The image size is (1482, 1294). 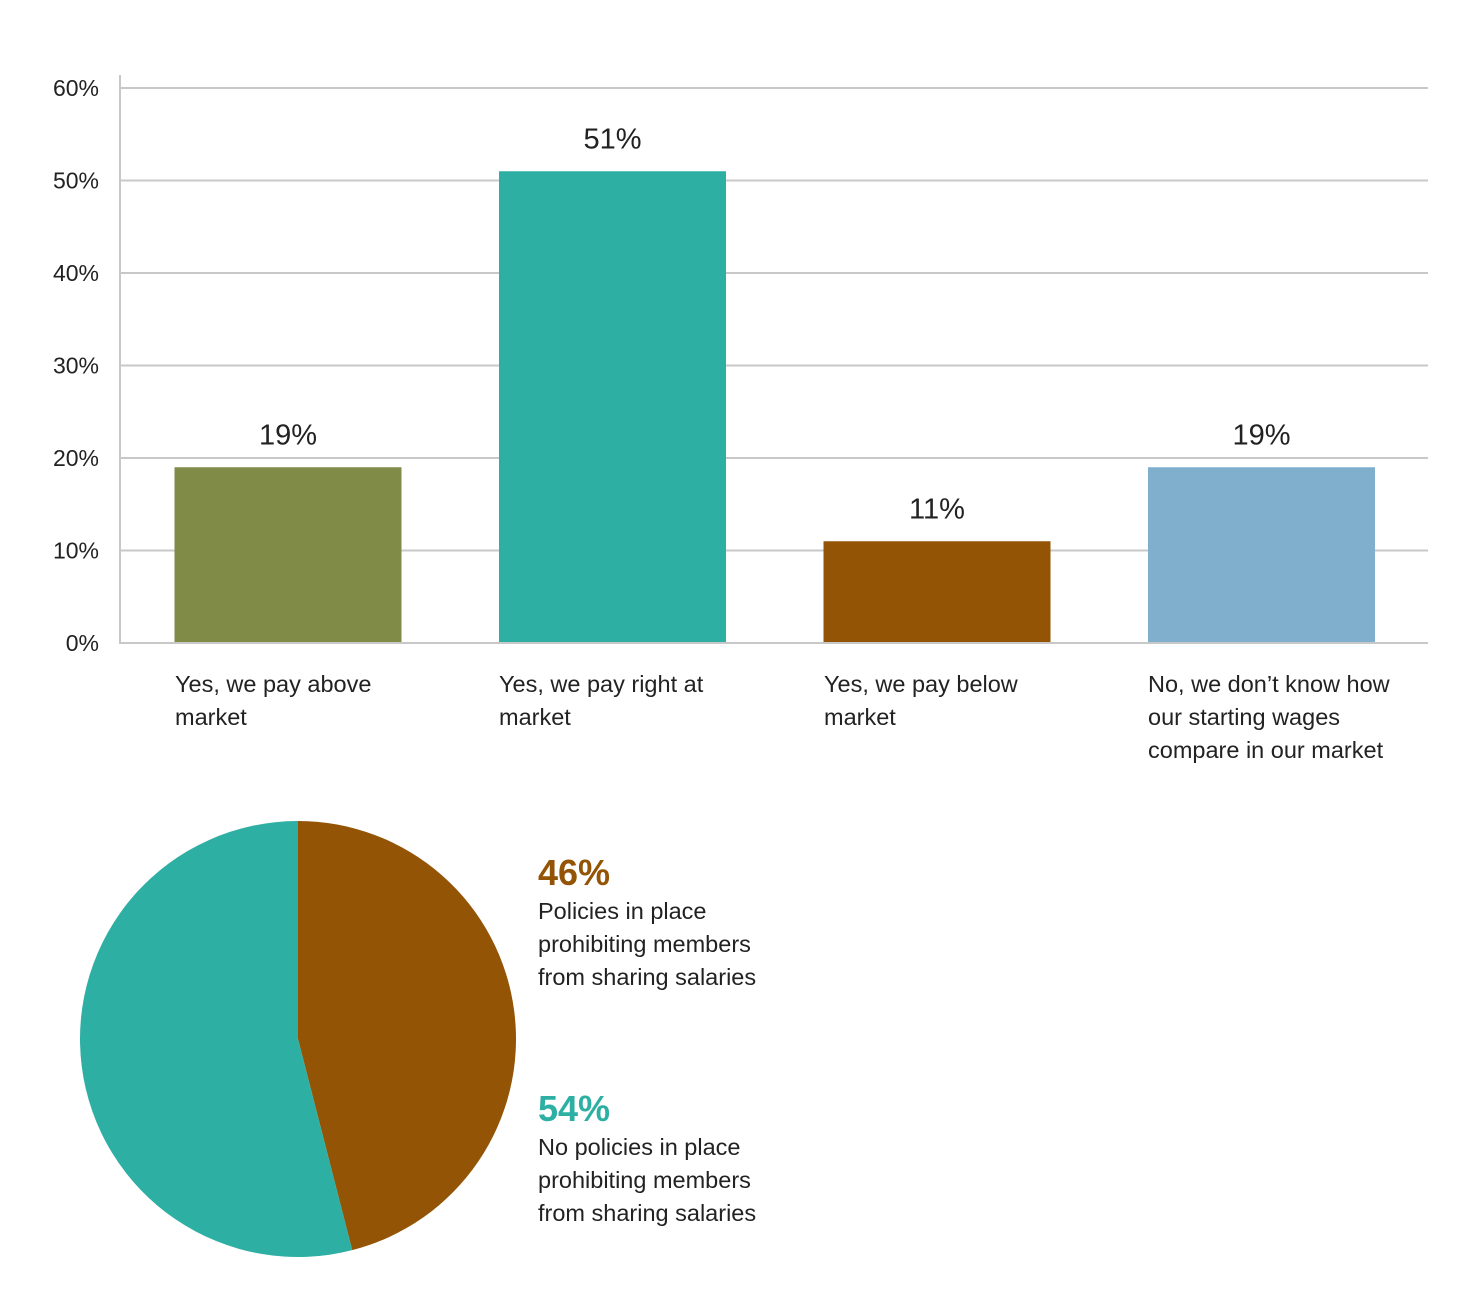 What do you see at coordinates (1266, 750) in the screenshot?
I see `category-label-line: compare in our market` at bounding box center [1266, 750].